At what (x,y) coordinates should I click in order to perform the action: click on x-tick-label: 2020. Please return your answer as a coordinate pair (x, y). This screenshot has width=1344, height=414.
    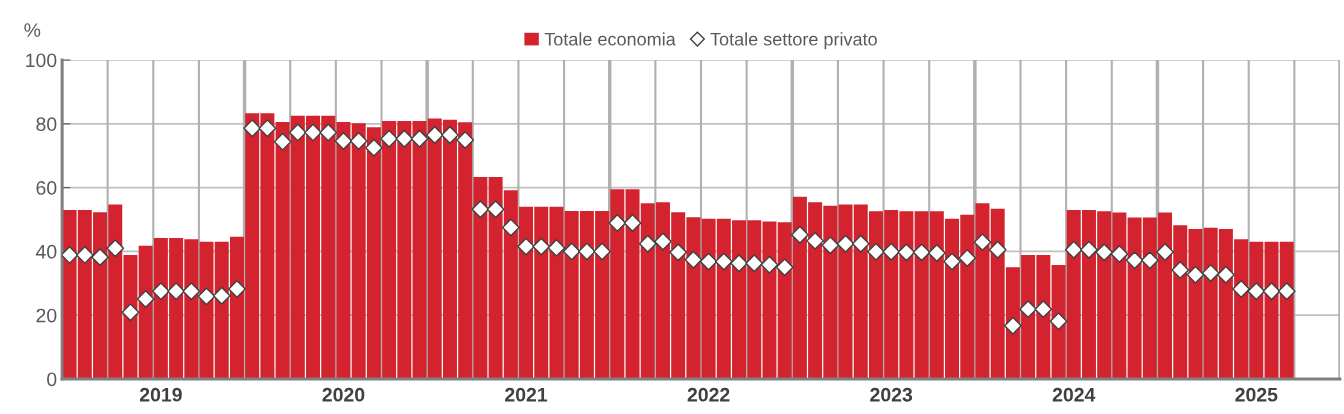
    Looking at the image, I should click on (343, 394).